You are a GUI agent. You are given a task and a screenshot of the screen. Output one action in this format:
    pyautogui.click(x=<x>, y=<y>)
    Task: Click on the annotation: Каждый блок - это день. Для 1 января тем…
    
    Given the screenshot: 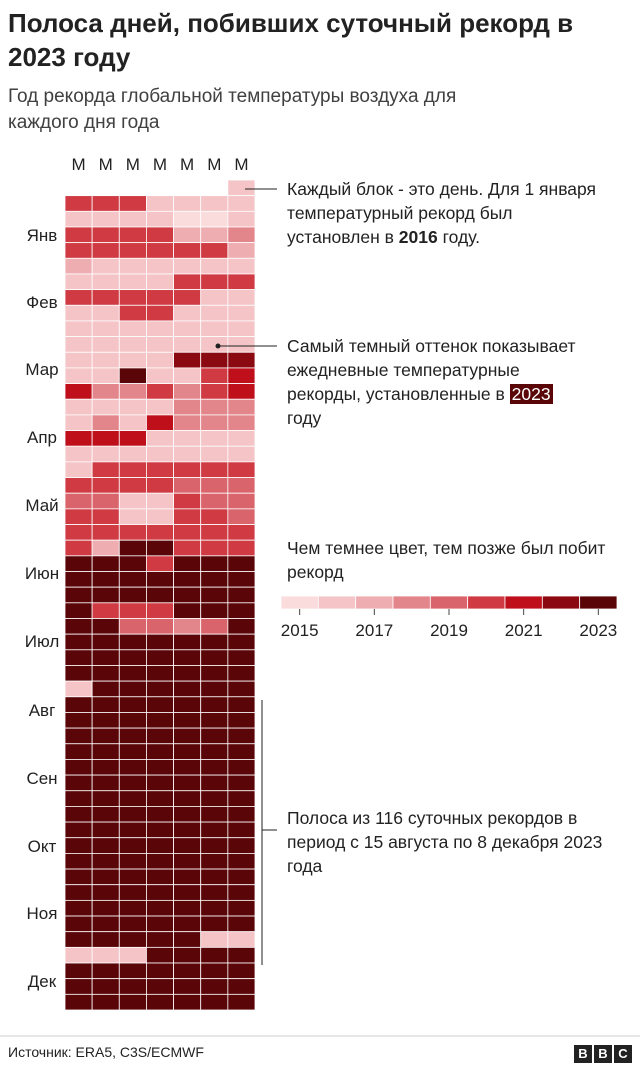 What is the action you would take?
    pyautogui.click(x=447, y=213)
    